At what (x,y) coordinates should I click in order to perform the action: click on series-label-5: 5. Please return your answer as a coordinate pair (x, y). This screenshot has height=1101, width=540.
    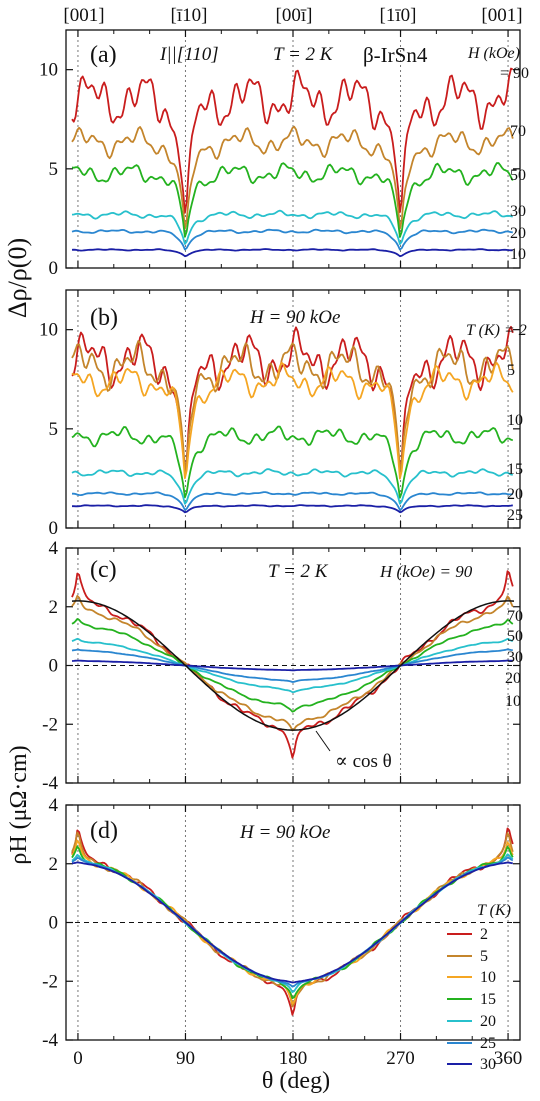
    Looking at the image, I should click on (511, 370).